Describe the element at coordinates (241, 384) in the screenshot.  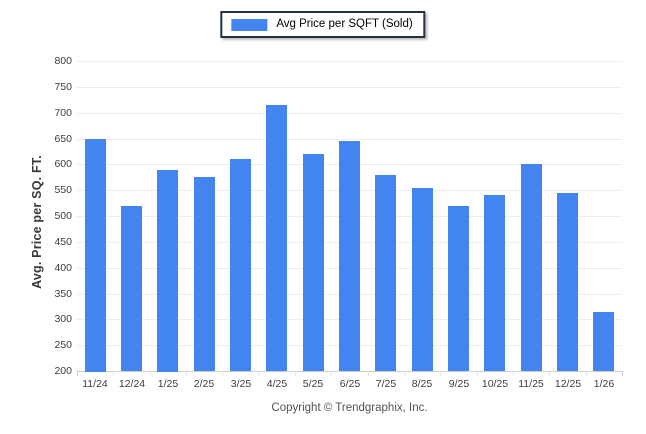
I see `x-tick-label: 3/25` at that location.